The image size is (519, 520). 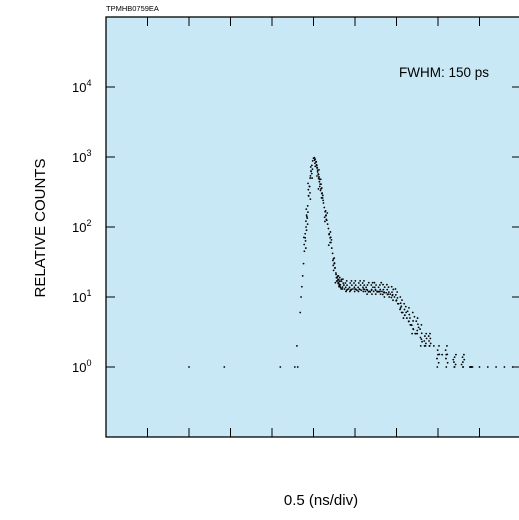 What do you see at coordinates (81, 156) in the screenshot?
I see `y-tick-label: 103` at bounding box center [81, 156].